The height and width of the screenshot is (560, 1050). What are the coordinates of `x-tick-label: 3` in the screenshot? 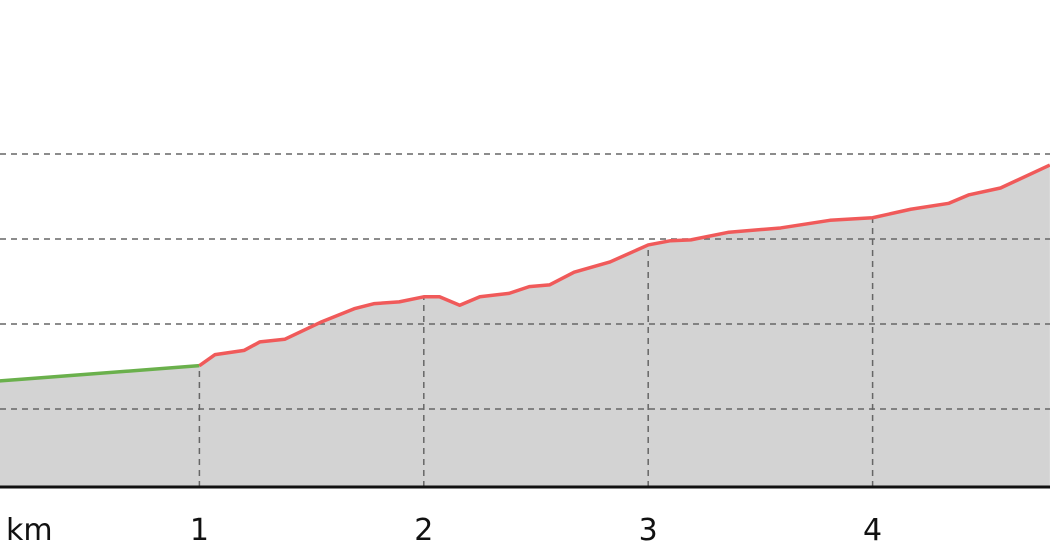 It's located at (648, 530).